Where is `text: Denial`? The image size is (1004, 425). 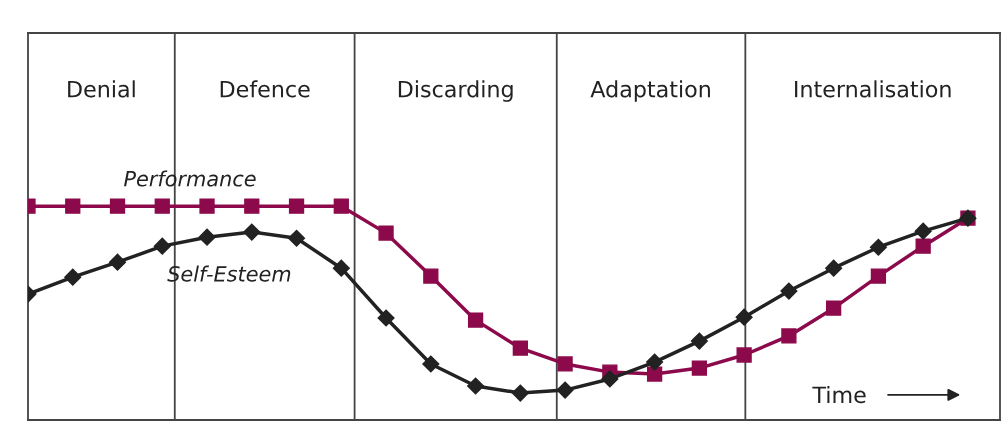 text: Denial is located at coordinates (101, 89).